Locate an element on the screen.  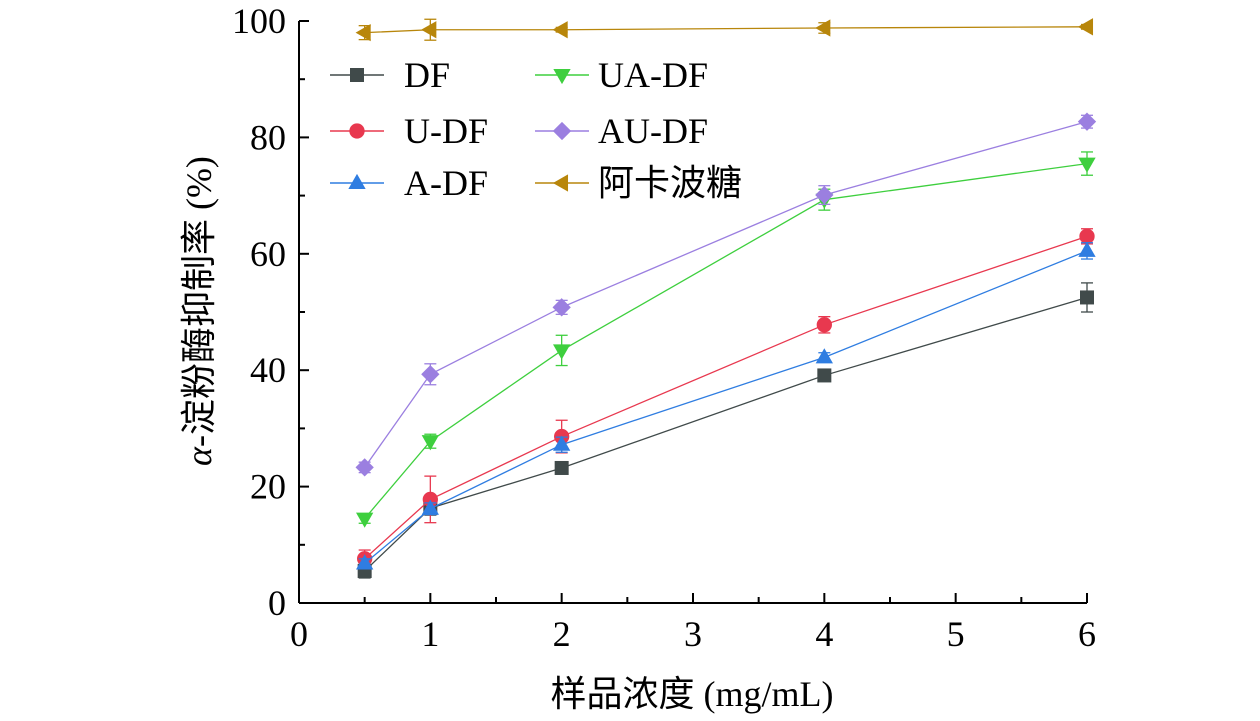
x-tick-label: 2 is located at coordinates (562, 634).